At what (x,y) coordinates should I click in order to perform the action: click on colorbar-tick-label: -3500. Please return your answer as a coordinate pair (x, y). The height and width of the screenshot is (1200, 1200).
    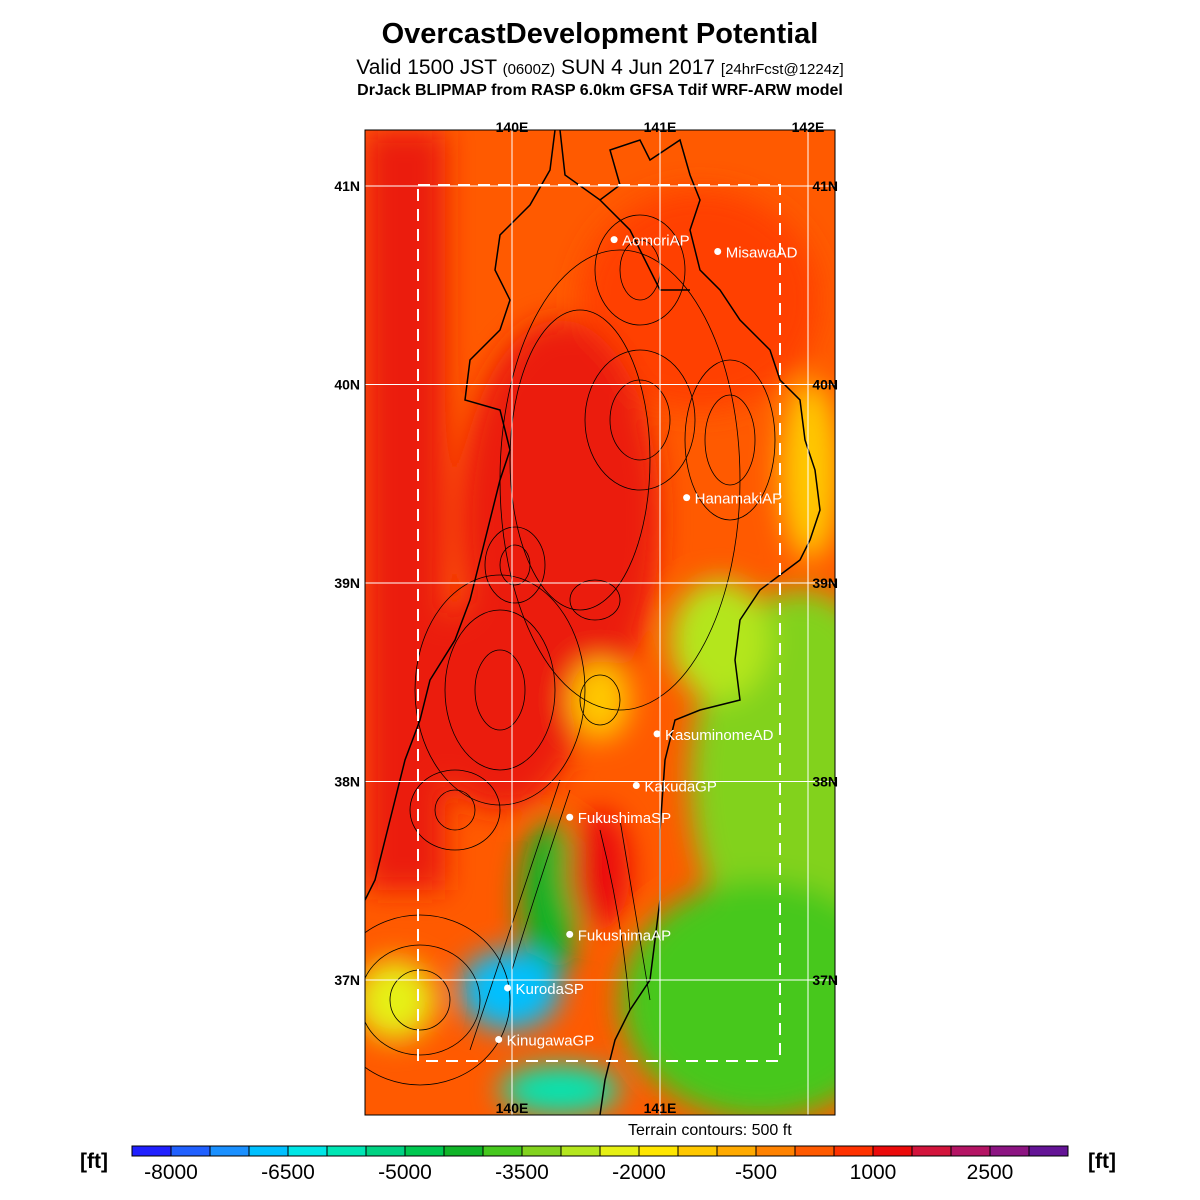
    Looking at the image, I should click on (522, 1172).